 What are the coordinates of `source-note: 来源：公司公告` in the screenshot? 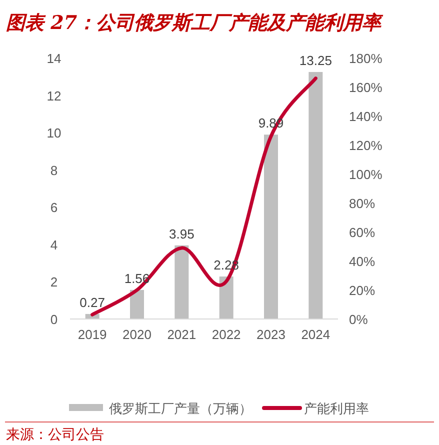 It's located at (55, 435).